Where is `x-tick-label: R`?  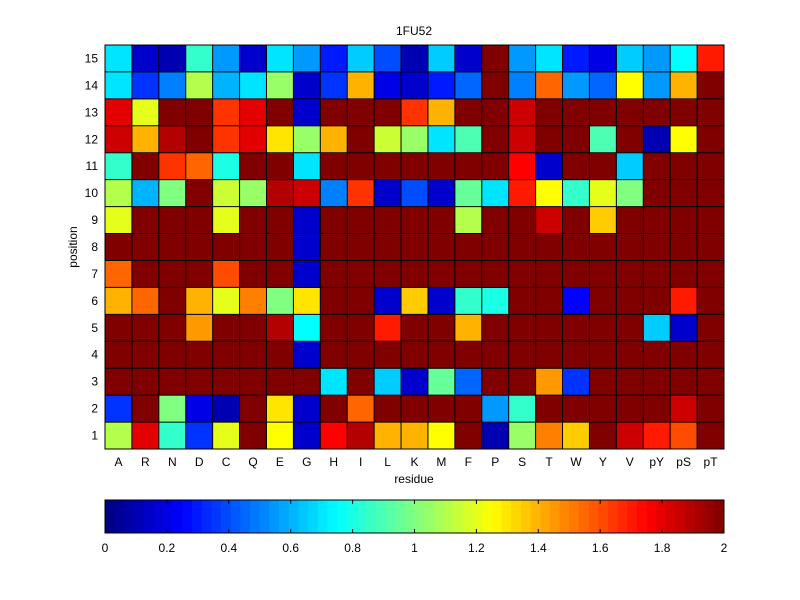 x-tick-label: R is located at coordinates (145, 462).